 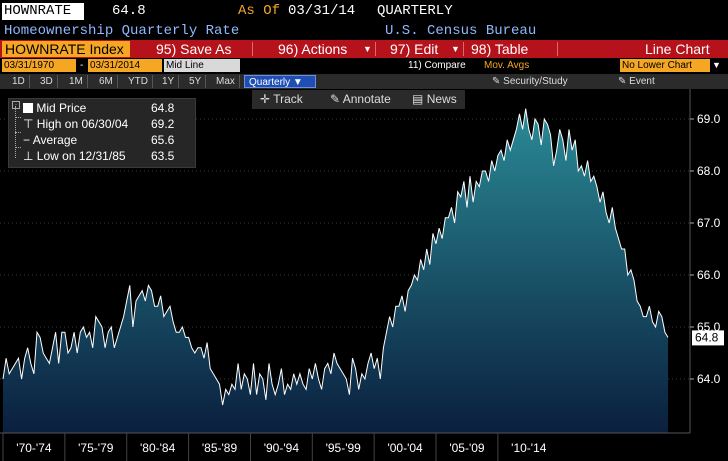 What do you see at coordinates (28, 108) in the screenshot?
I see `series-swatch` at bounding box center [28, 108].